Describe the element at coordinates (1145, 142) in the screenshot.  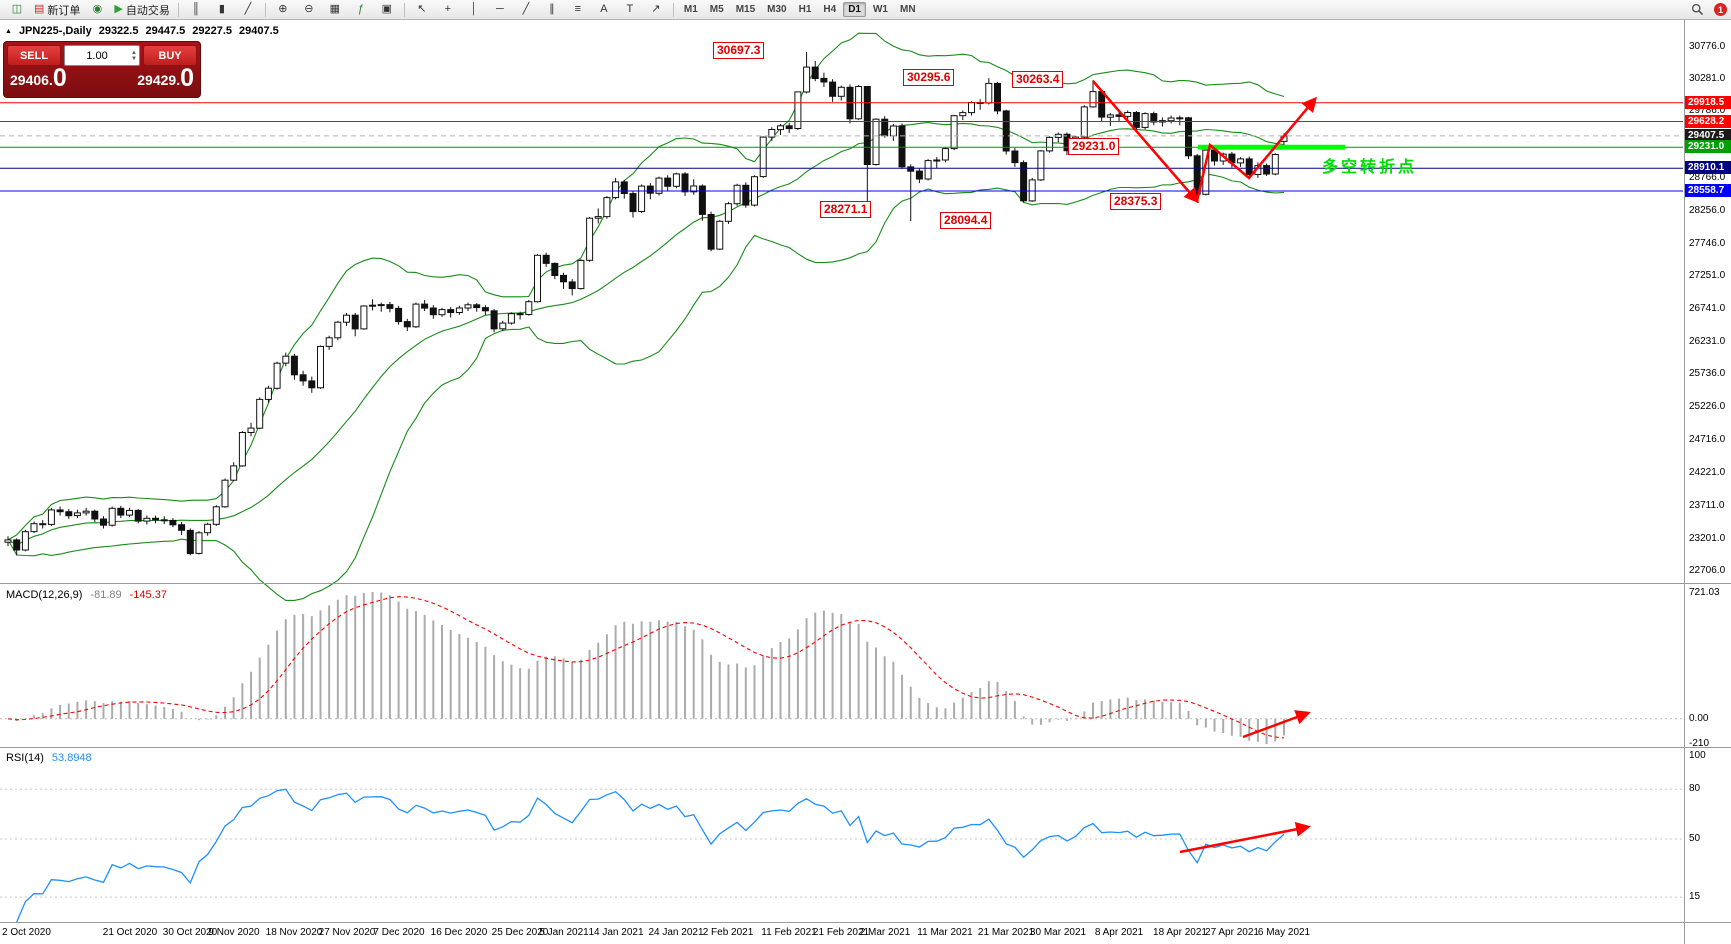
I see `downtrend-arrow` at that location.